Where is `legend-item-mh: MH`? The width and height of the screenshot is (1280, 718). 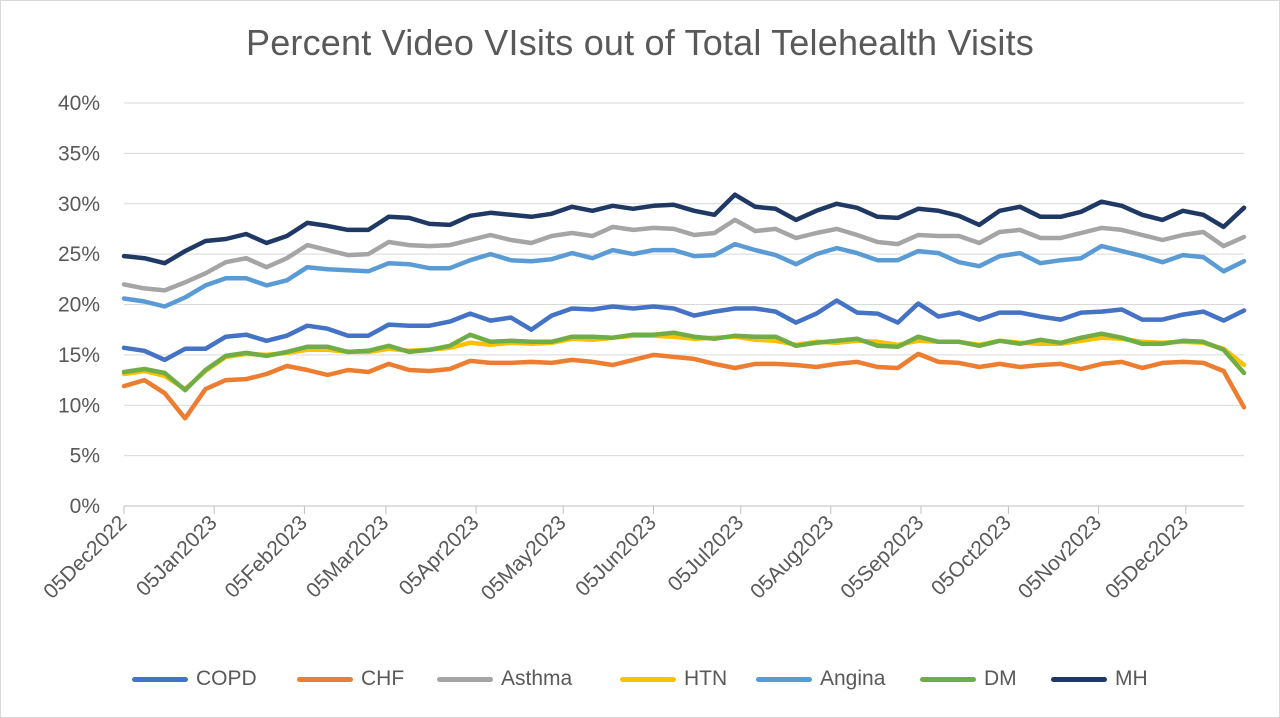 legend-item-mh: MH is located at coordinates (1099, 679).